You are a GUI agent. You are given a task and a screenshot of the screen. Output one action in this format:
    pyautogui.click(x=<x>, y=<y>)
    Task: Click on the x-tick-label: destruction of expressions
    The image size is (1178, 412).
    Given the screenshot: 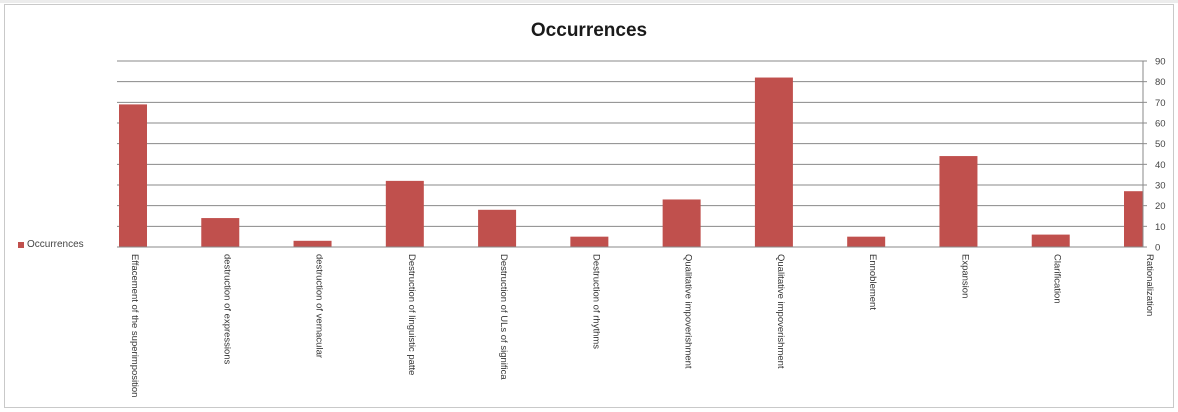 What is the action you would take?
    pyautogui.click(x=226, y=309)
    